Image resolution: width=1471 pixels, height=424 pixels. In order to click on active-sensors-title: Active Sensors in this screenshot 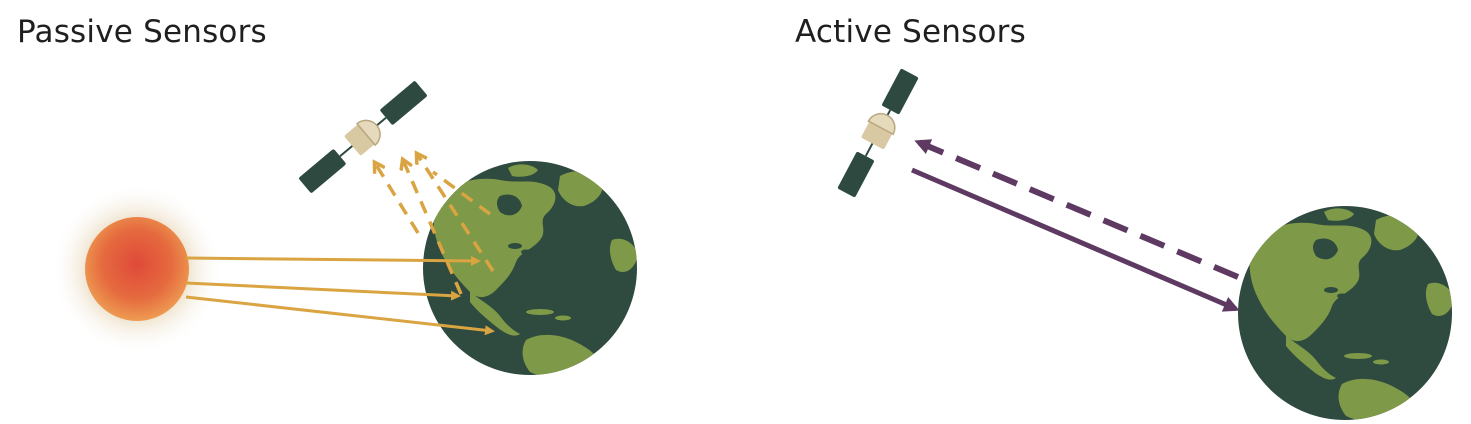, I will do `click(910, 32)`.